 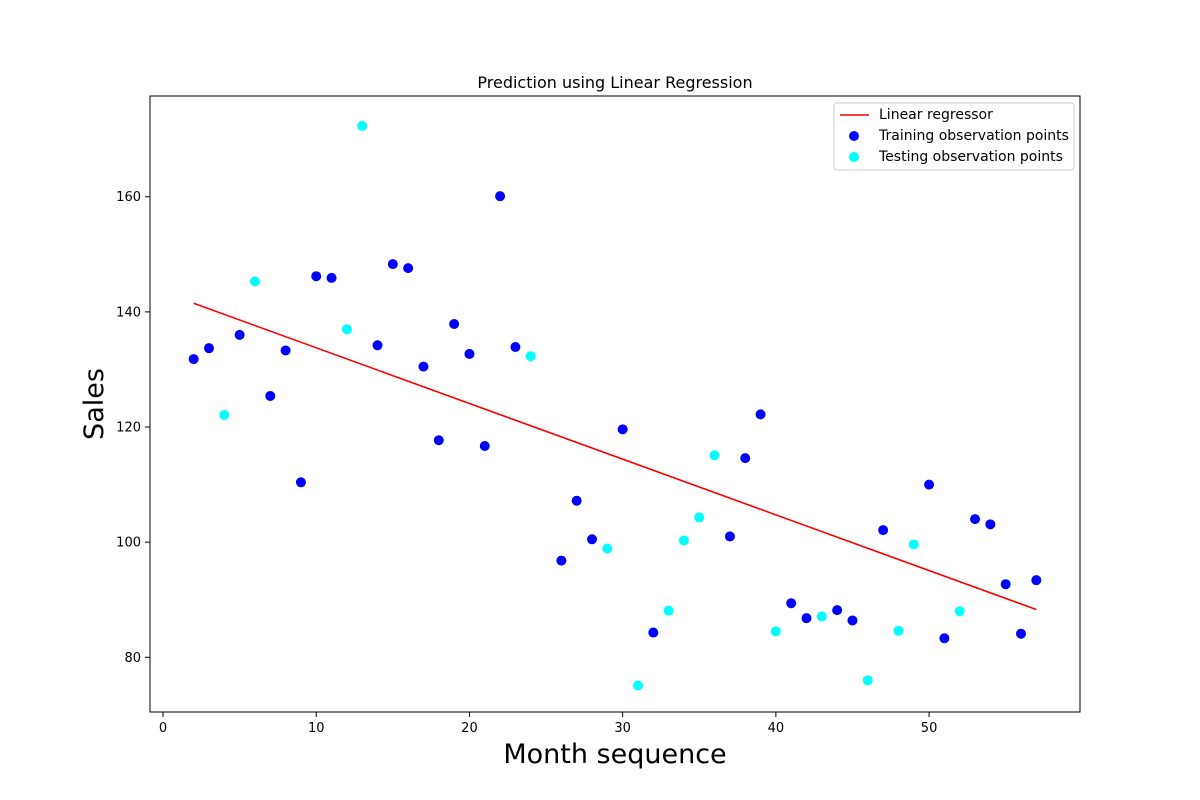 I want to click on x-tick-label: 30, so click(x=622, y=728).